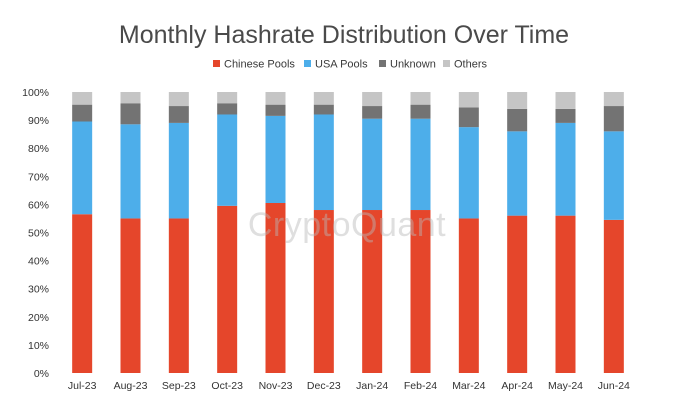 This screenshot has width=687, height=403. Describe the element at coordinates (38, 318) in the screenshot. I see `y-tick-label: 20%` at that location.